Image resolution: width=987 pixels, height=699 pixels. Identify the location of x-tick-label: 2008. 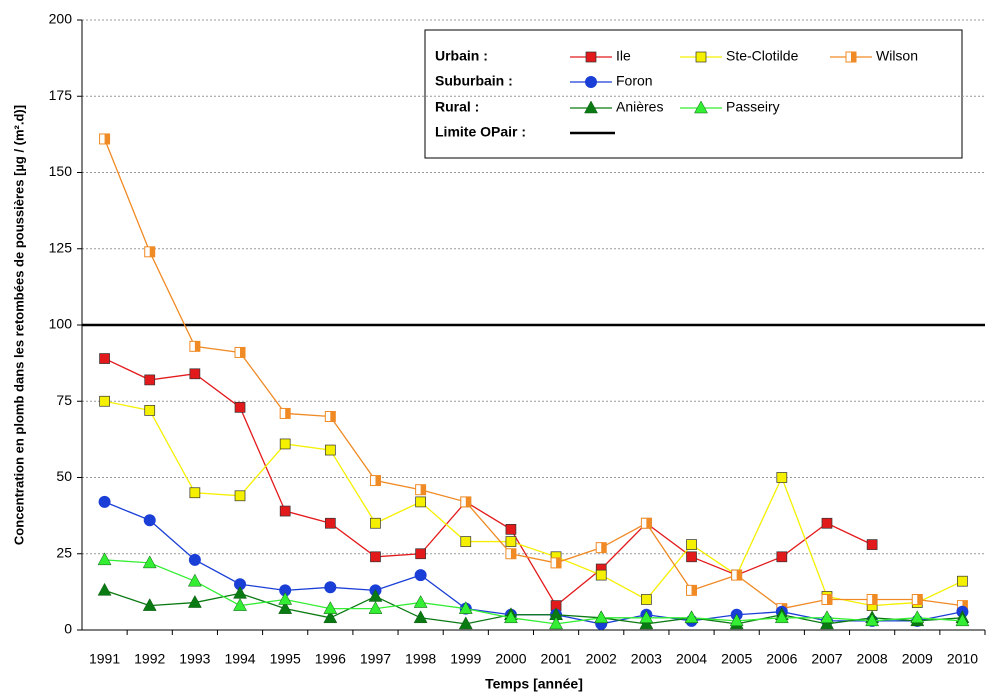
(872, 659).